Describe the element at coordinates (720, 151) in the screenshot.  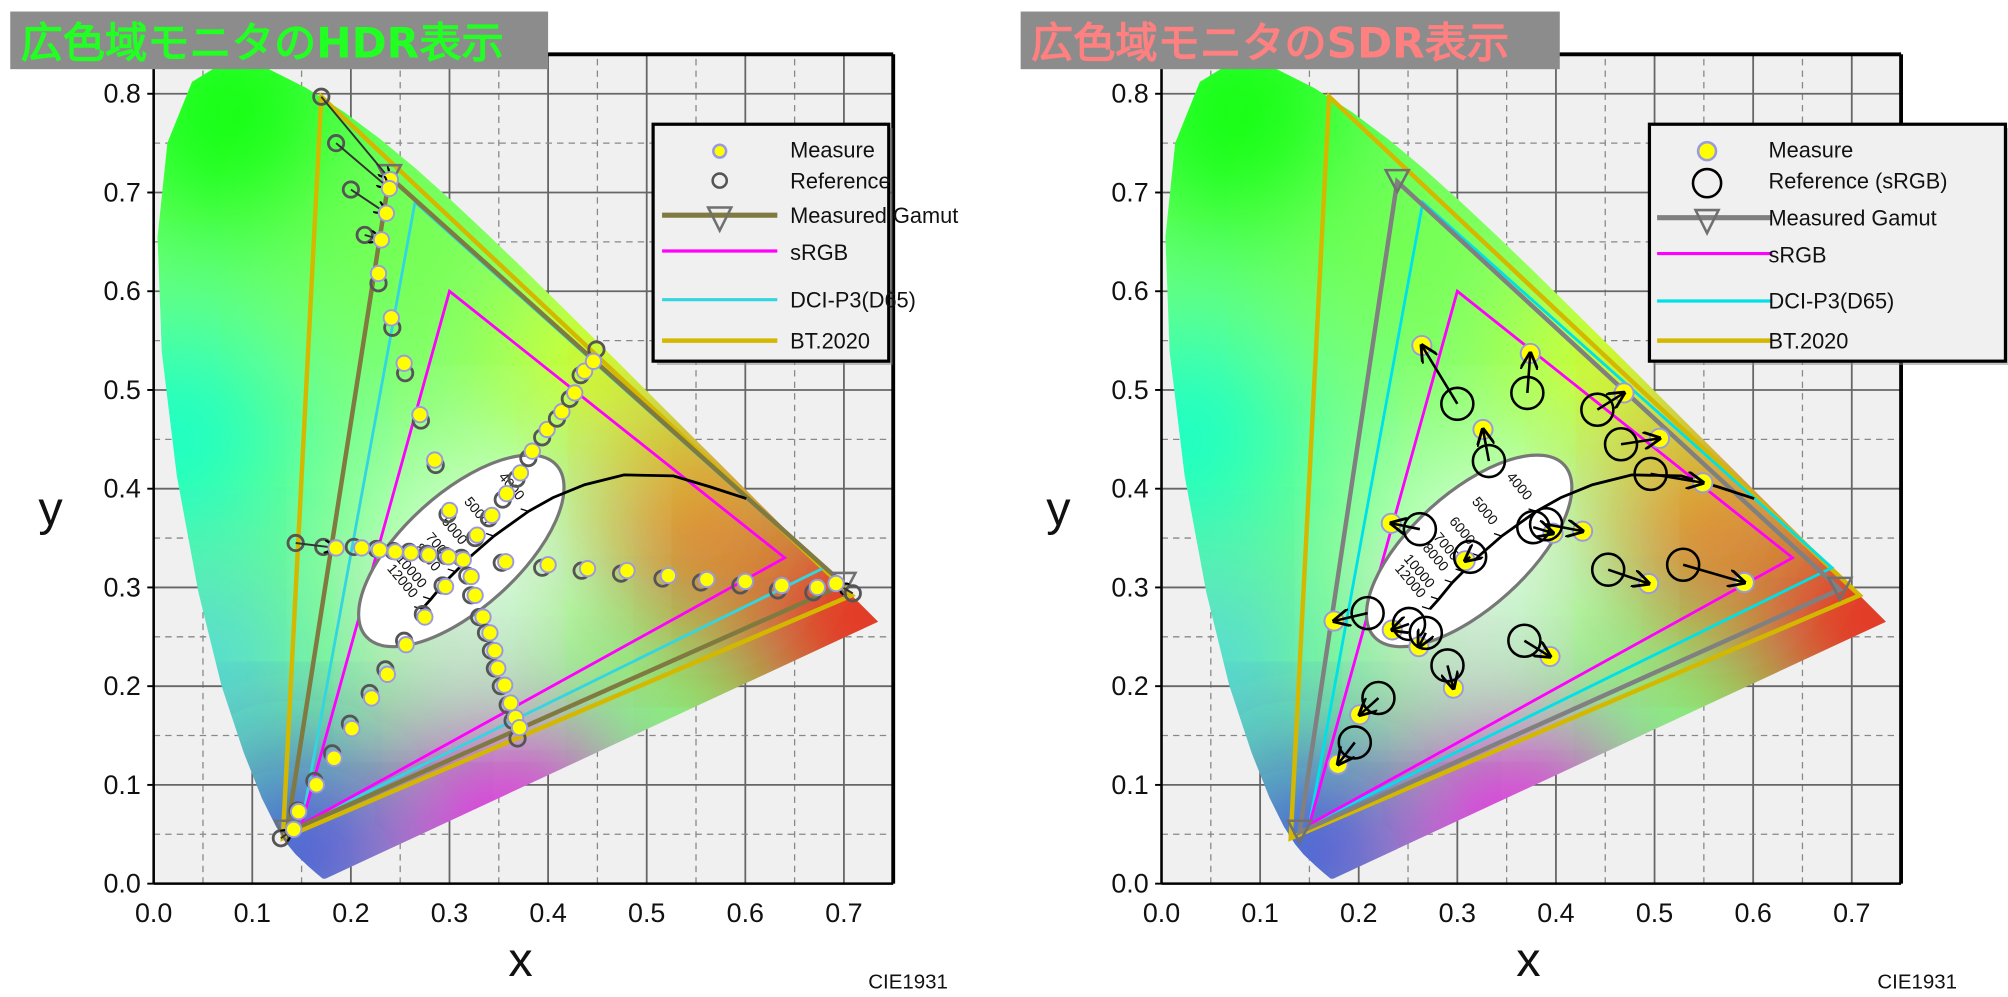
I see `legend-measure-marker` at that location.